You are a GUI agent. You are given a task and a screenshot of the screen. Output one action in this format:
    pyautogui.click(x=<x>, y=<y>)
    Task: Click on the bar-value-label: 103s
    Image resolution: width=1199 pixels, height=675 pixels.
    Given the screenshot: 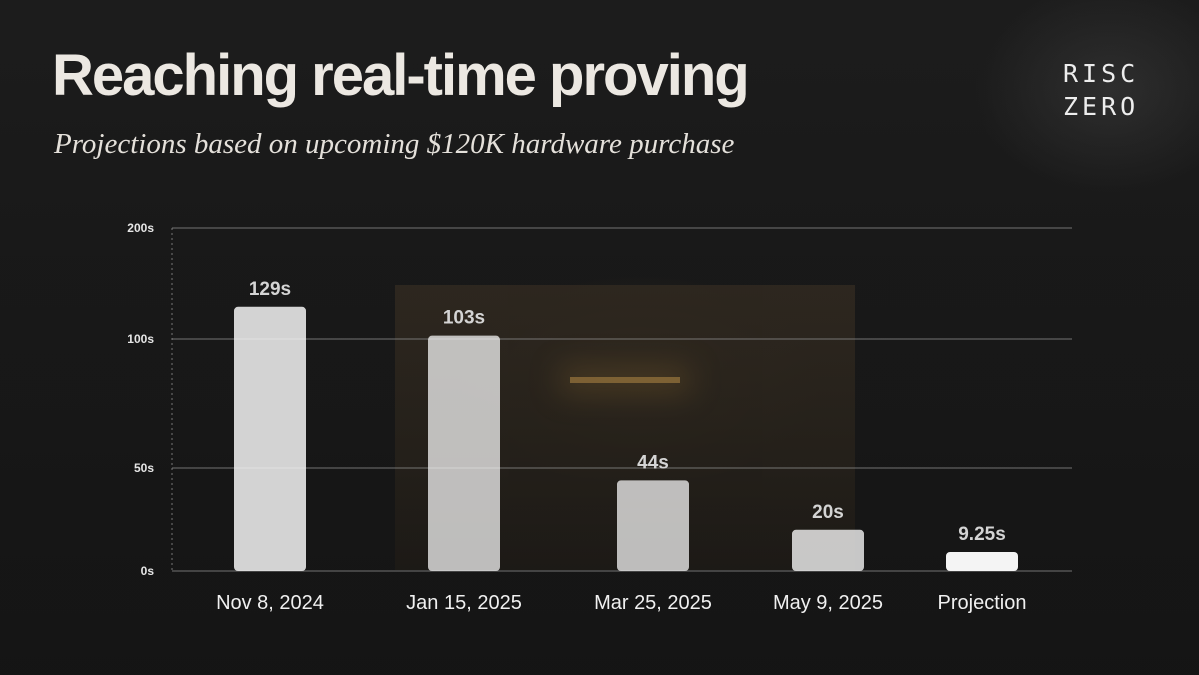 What is the action you would take?
    pyautogui.click(x=464, y=318)
    